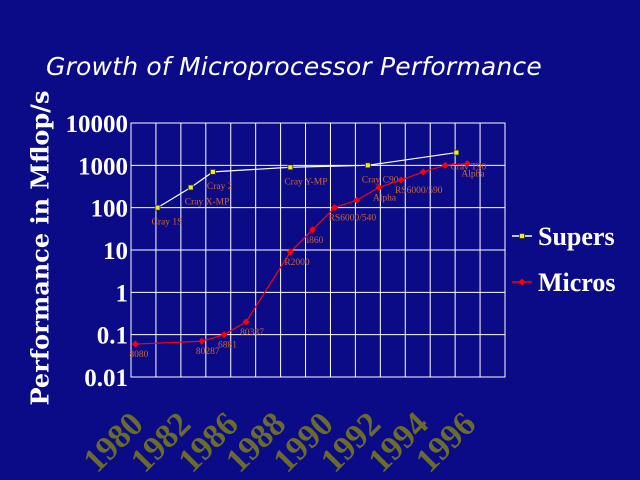 This screenshot has width=640, height=480. Describe the element at coordinates (97, 124) in the screenshot. I see `y-tick-label: 10000` at that location.